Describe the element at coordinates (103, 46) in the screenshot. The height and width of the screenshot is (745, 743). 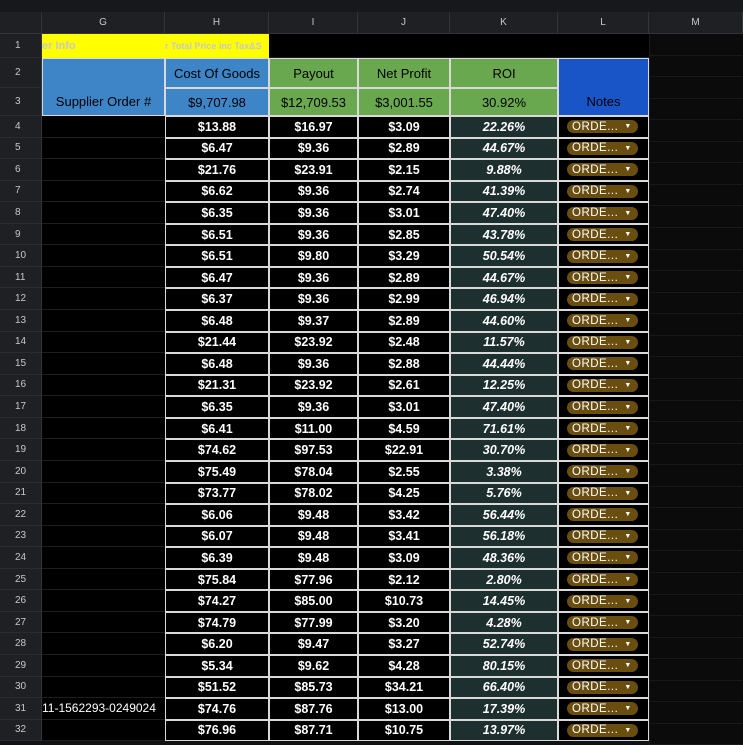
I see `header-supplier-info: er Info` at that location.